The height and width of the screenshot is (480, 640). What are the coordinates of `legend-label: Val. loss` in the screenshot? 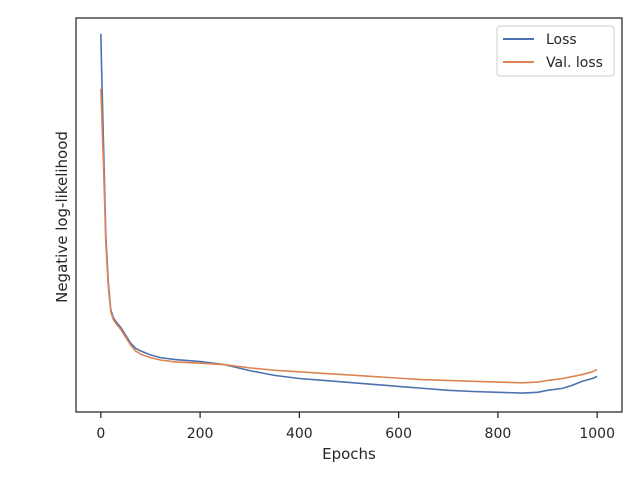 It's located at (574, 63).